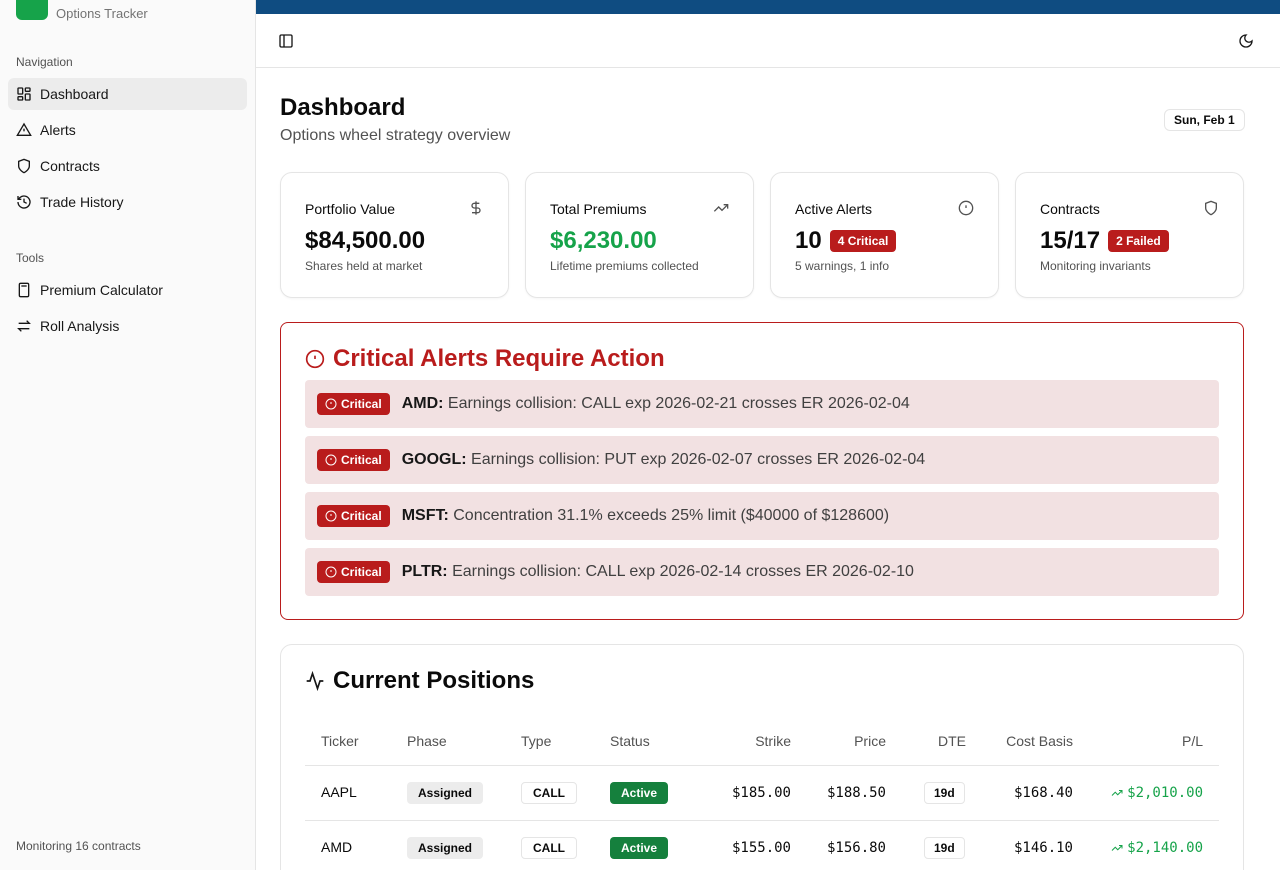 Image resolution: width=1280 pixels, height=870 pixels. Describe the element at coordinates (340, 741) in the screenshot. I see `column-header-ticker: Ticker` at that location.